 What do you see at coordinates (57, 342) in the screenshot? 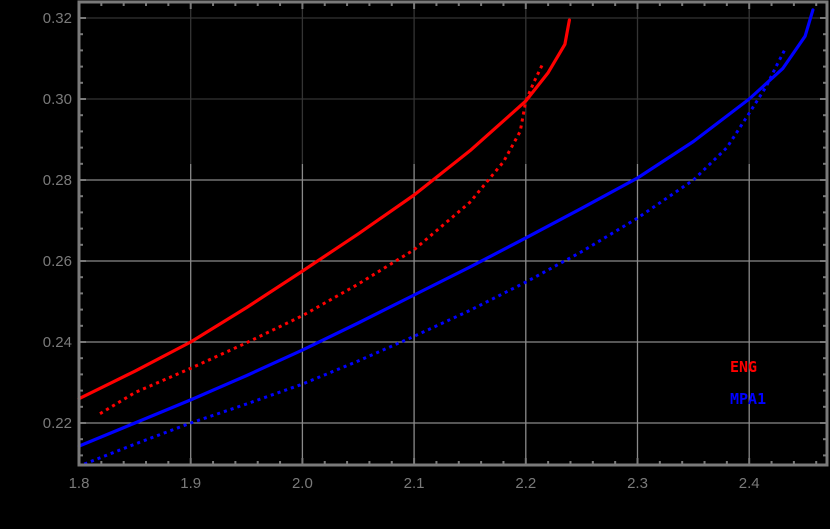
I see `y-tick-label: 0.24` at bounding box center [57, 342].